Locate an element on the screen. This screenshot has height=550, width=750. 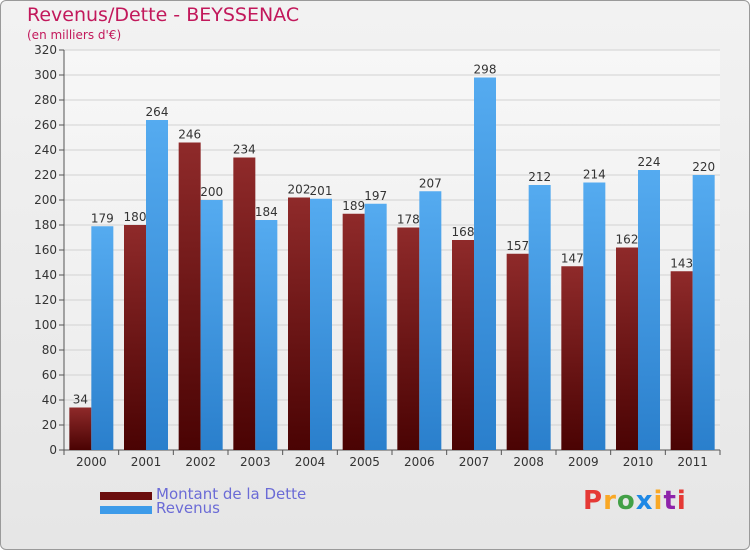
y-tick-label: 100 is located at coordinates (45, 325).